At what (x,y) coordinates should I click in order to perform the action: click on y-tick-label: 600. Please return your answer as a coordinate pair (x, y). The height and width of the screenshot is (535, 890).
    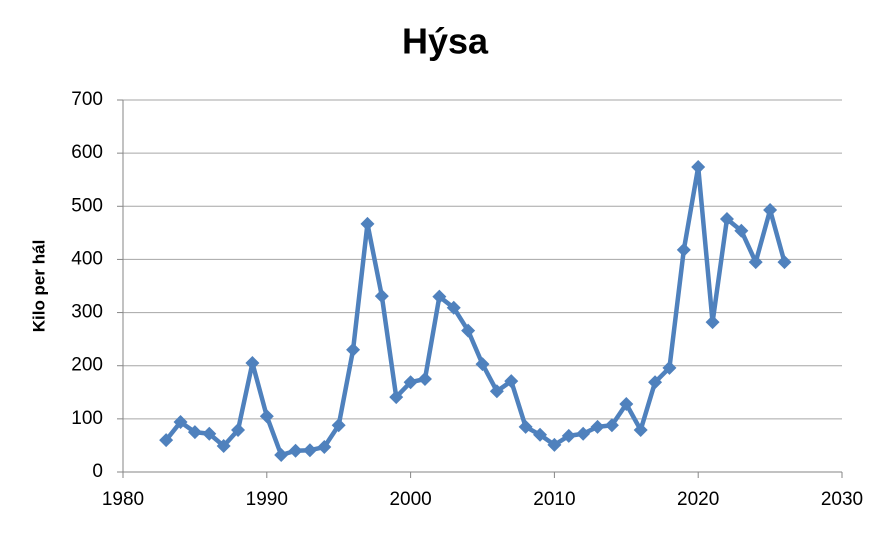
    Looking at the image, I should click on (87, 152).